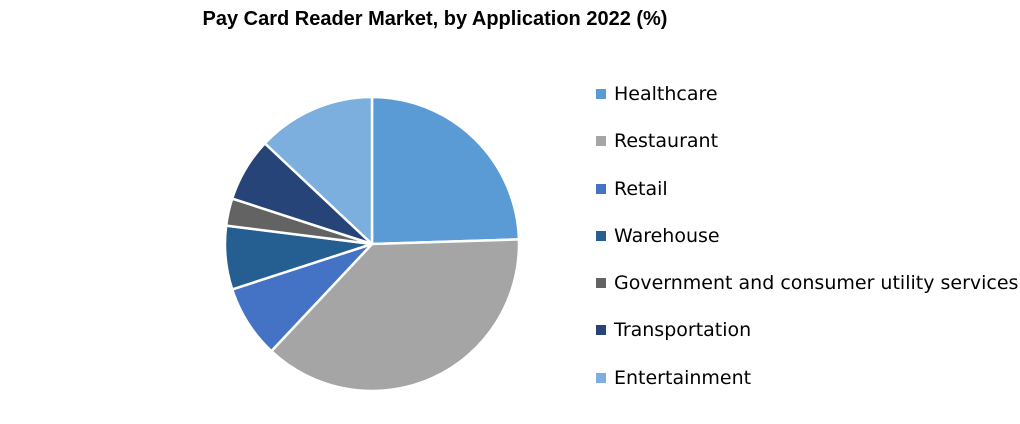 The image size is (1020, 424). Describe the element at coordinates (666, 141) in the screenshot. I see `legend-label: Restaurant` at that location.